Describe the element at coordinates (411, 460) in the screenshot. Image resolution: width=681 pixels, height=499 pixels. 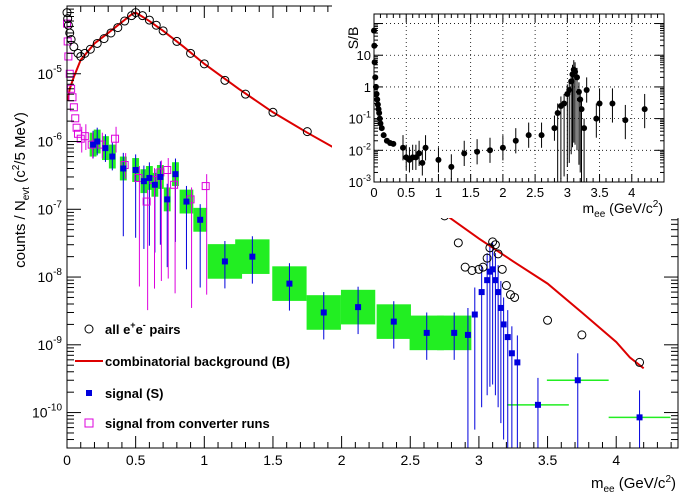
I see `x-tick-label: 2.5` at that location.